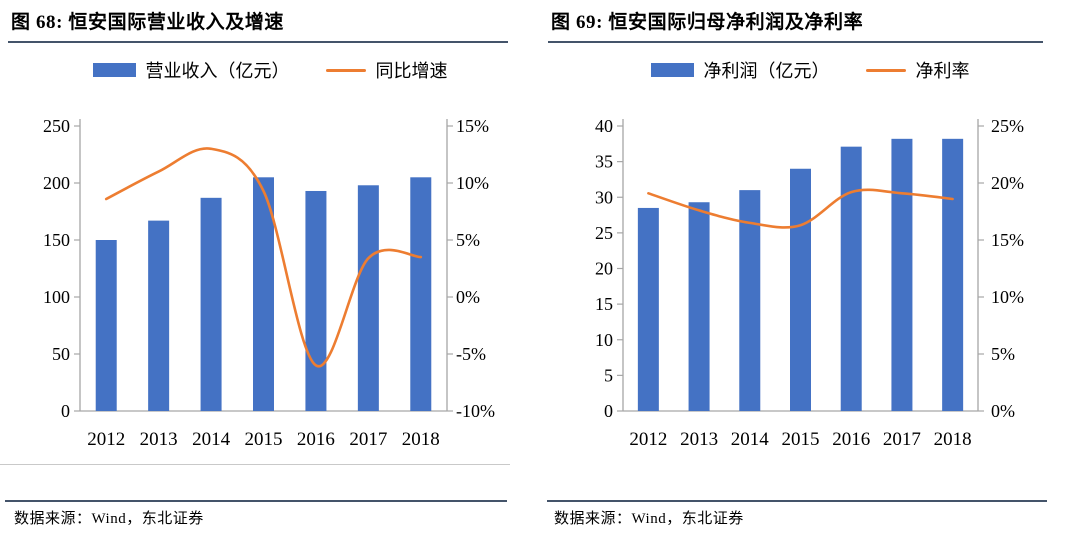 This screenshot has width=1080, height=548. What do you see at coordinates (608, 375) in the screenshot?
I see `left-axis-label: 5` at bounding box center [608, 375].